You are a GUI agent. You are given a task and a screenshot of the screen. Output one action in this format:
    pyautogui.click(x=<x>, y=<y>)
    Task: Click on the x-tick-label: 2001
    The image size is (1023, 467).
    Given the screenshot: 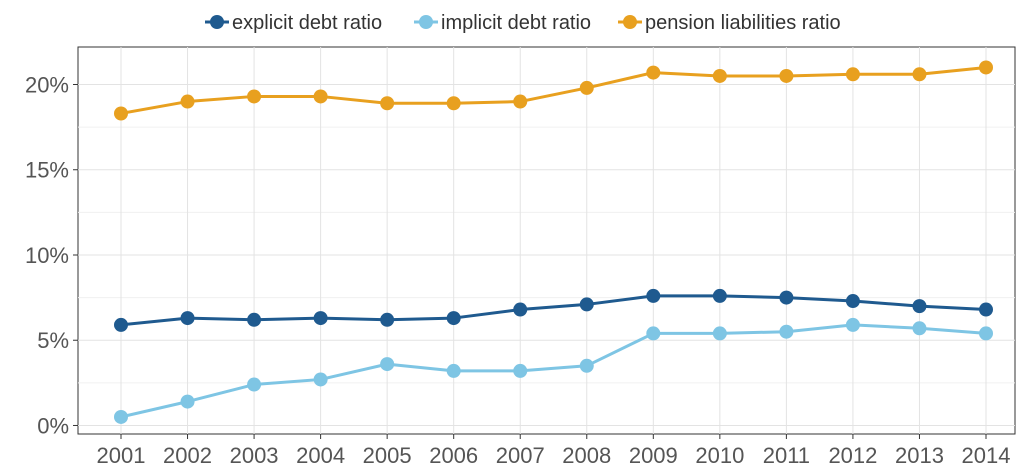 What is the action you would take?
    pyautogui.click(x=121, y=455)
    